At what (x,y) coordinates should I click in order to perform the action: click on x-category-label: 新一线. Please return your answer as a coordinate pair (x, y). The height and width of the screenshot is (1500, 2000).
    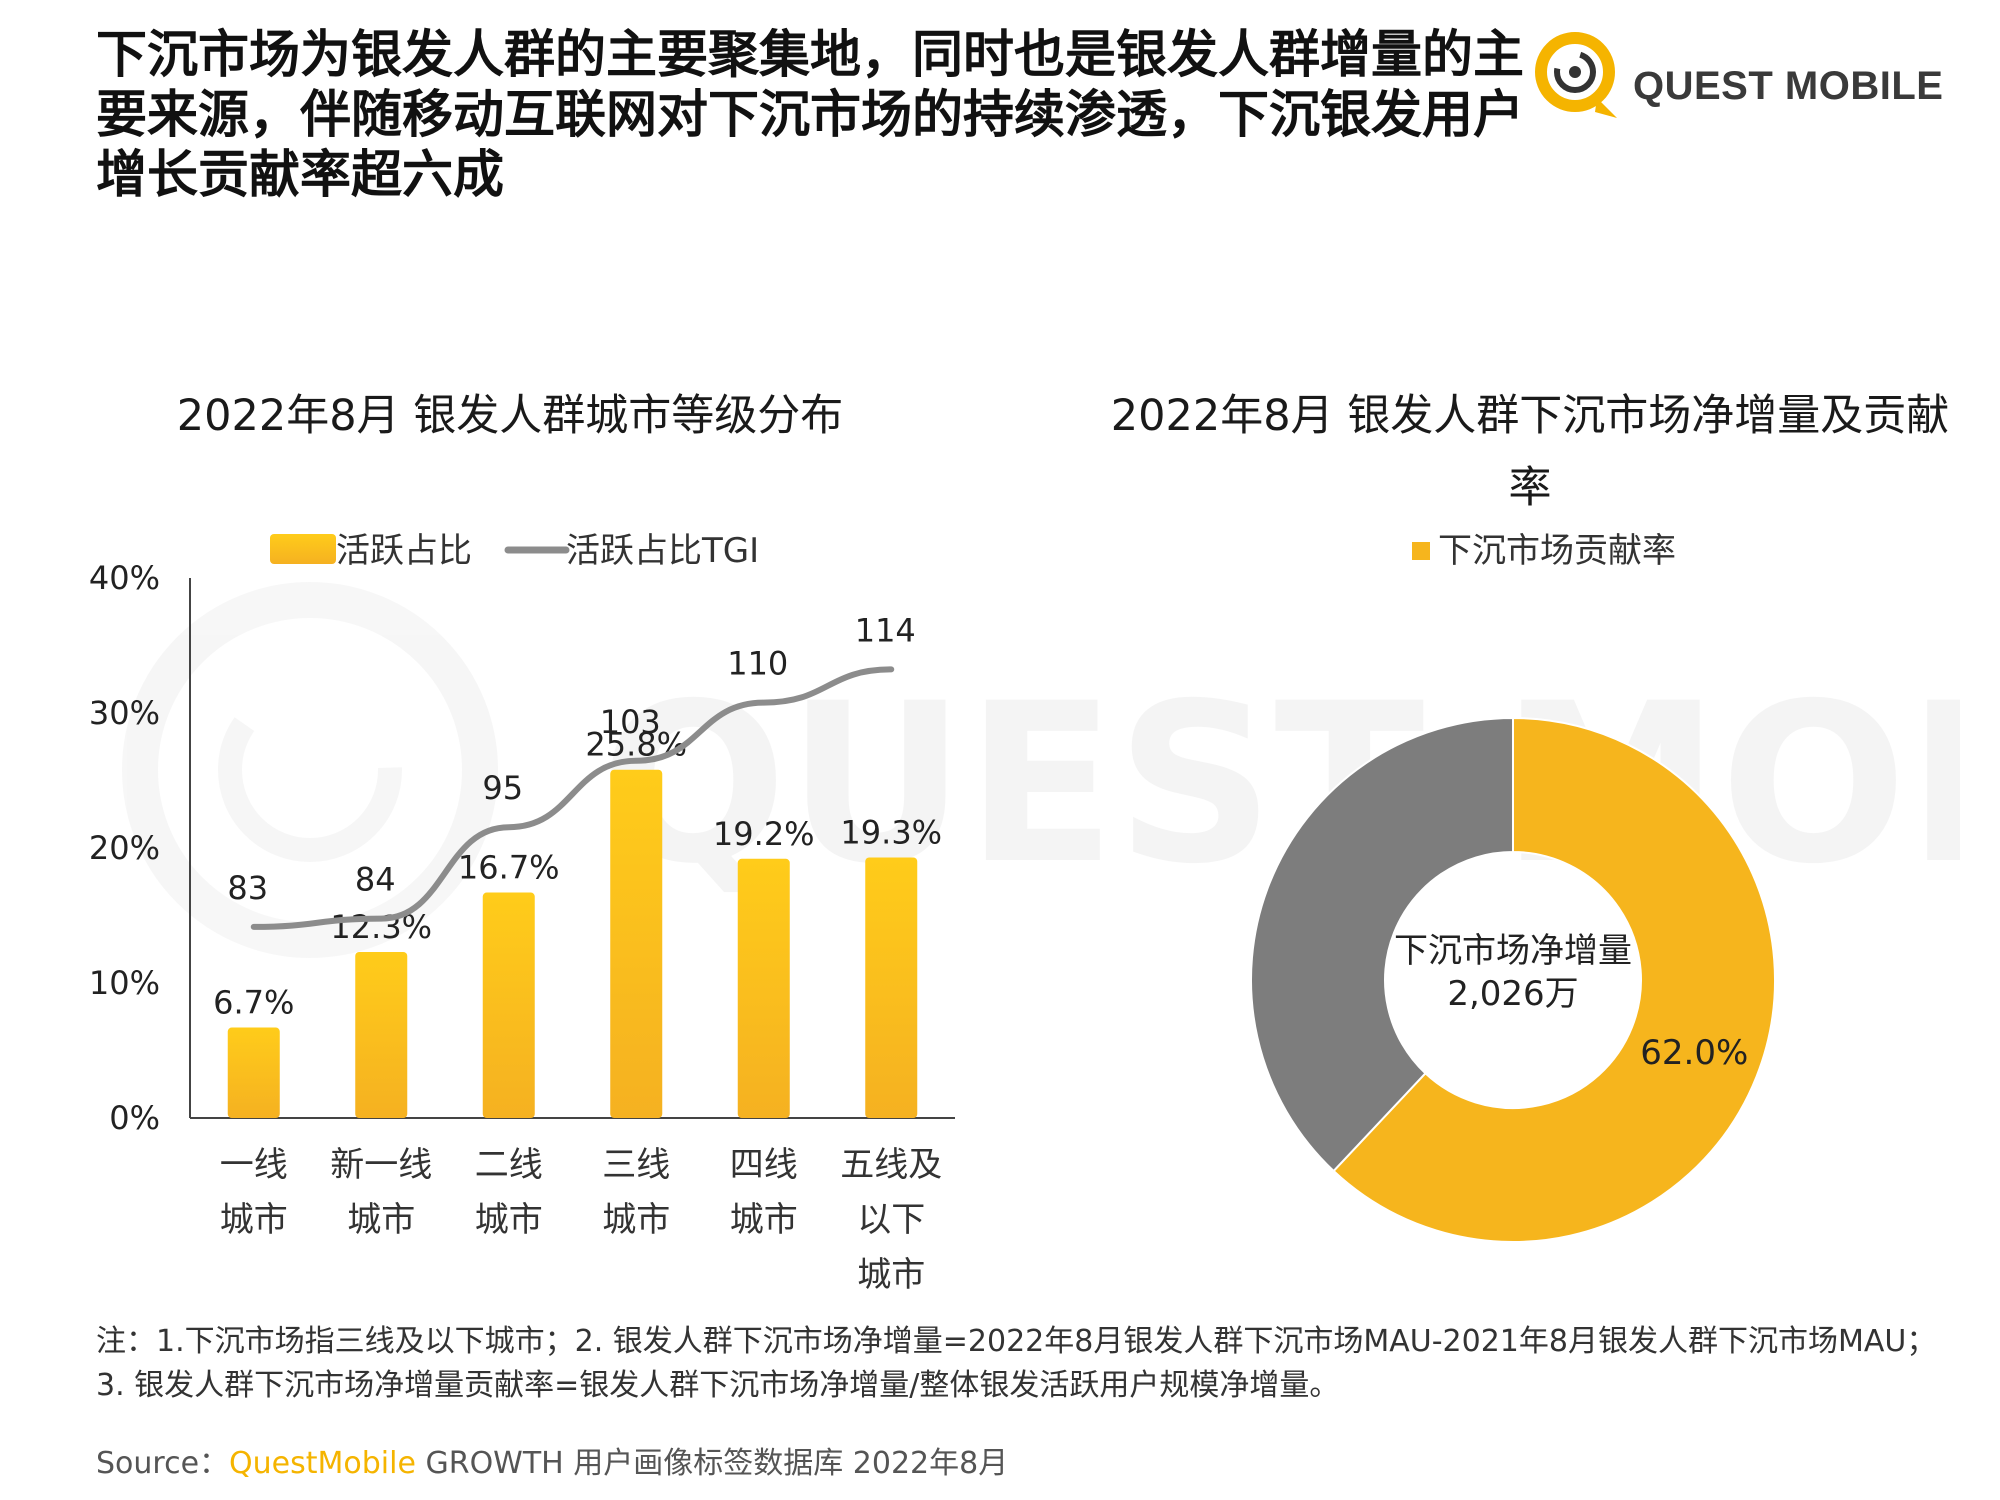
    Looking at the image, I should click on (381, 1165).